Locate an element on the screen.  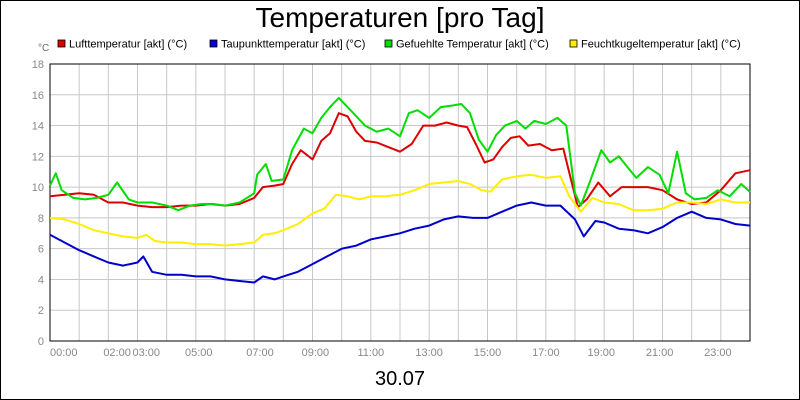
y-tick-label: 18 is located at coordinates (38, 65).